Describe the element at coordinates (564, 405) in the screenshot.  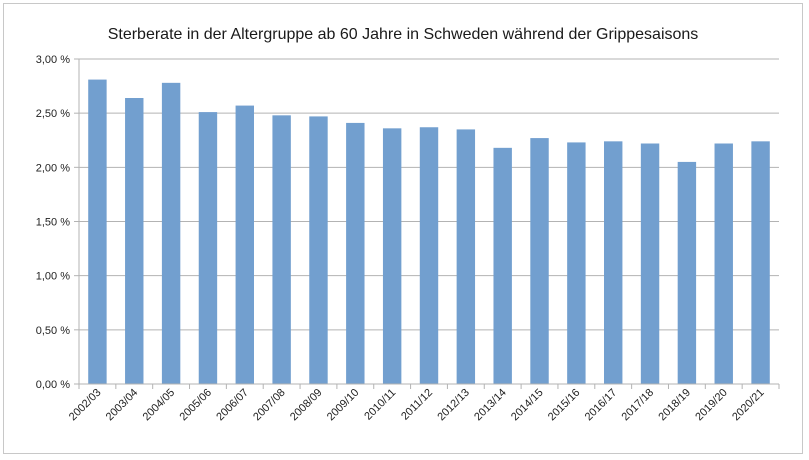
I see `x-tick-label: 2015/16` at that location.